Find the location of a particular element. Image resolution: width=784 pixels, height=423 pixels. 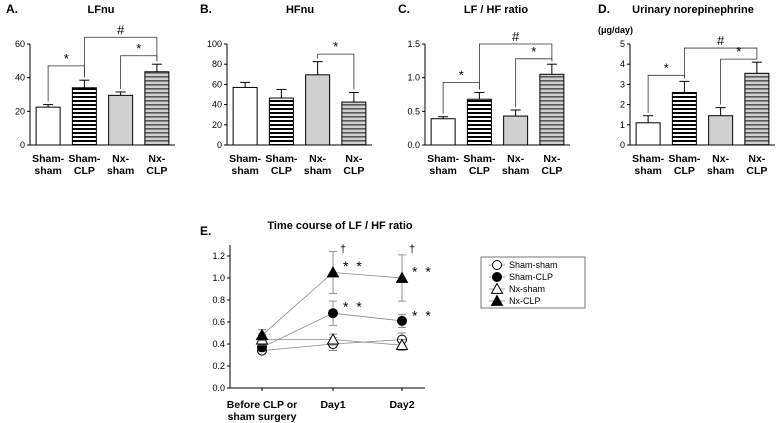

y-tick-label: 0.8 is located at coordinates (218, 300).